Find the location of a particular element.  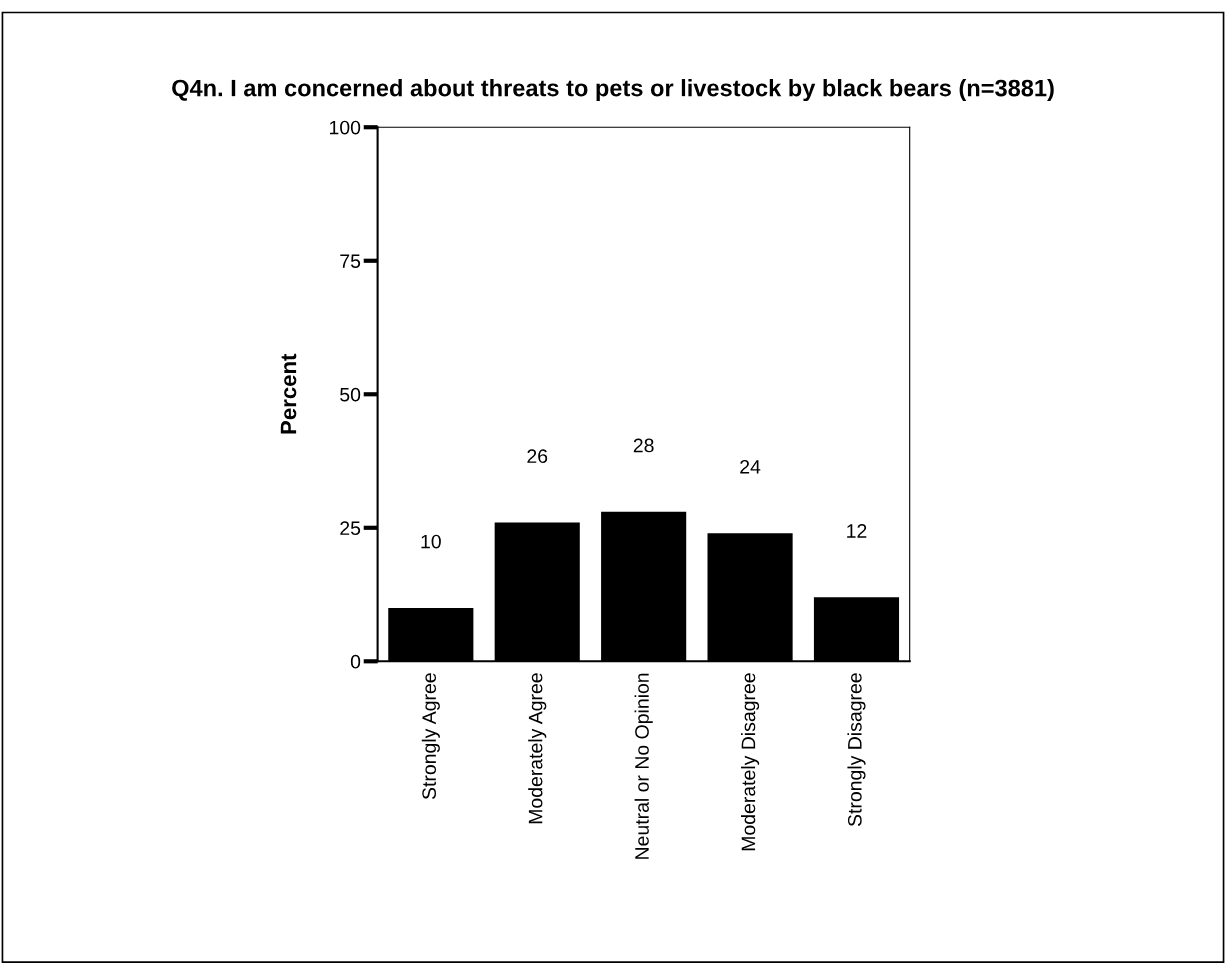

x-tick-label: Strongly Agree is located at coordinates (430, 736).